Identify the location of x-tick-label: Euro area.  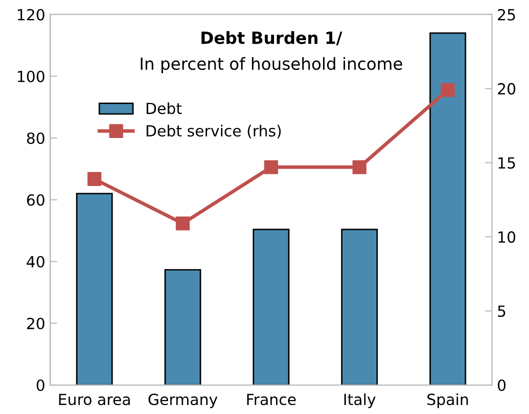
(94, 400).